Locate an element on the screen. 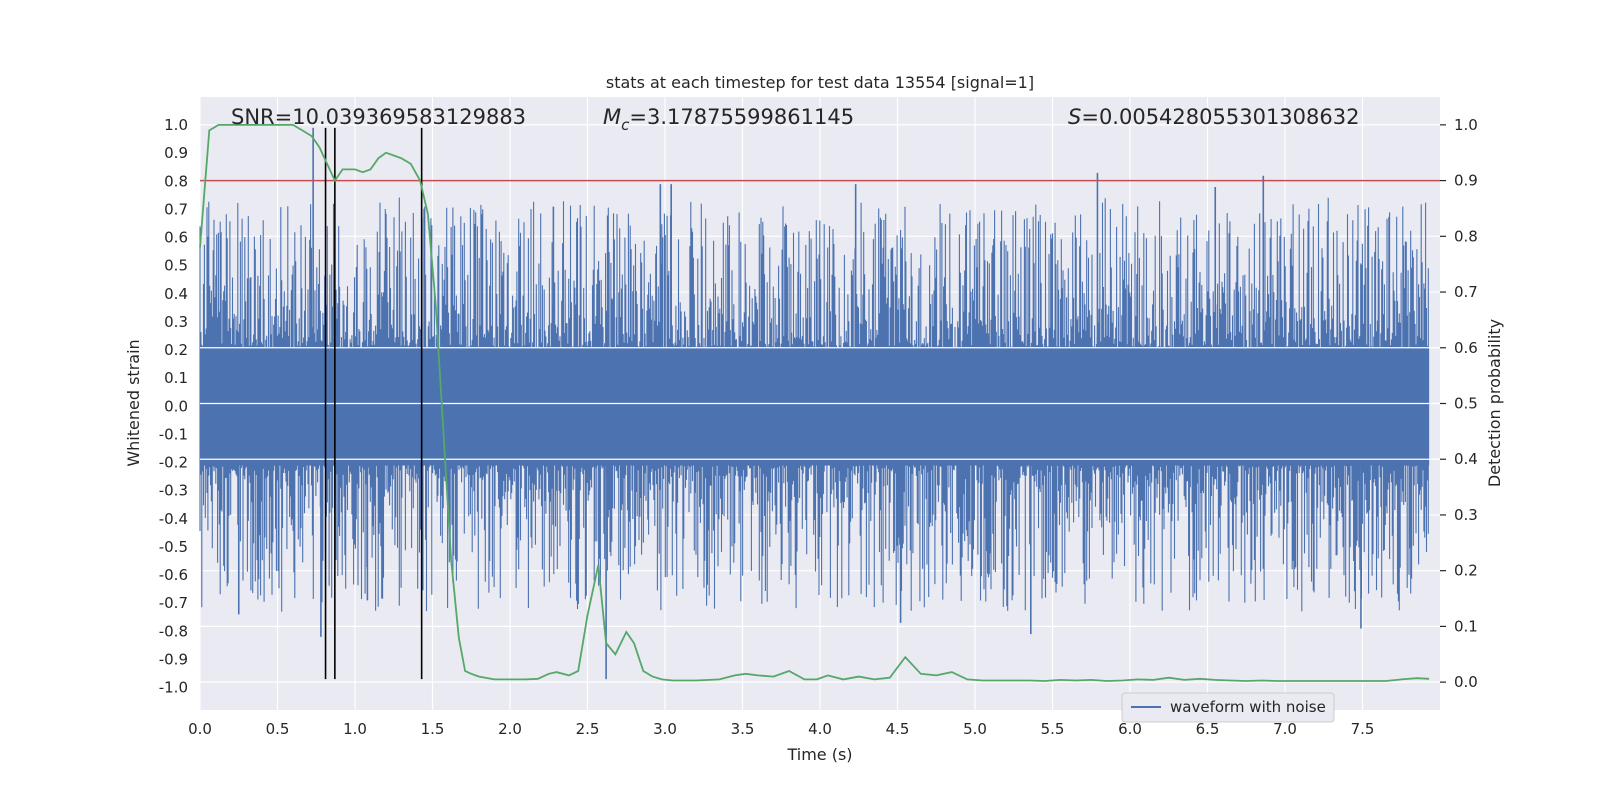  legend: waveform with noise is located at coordinates (1228, 707).